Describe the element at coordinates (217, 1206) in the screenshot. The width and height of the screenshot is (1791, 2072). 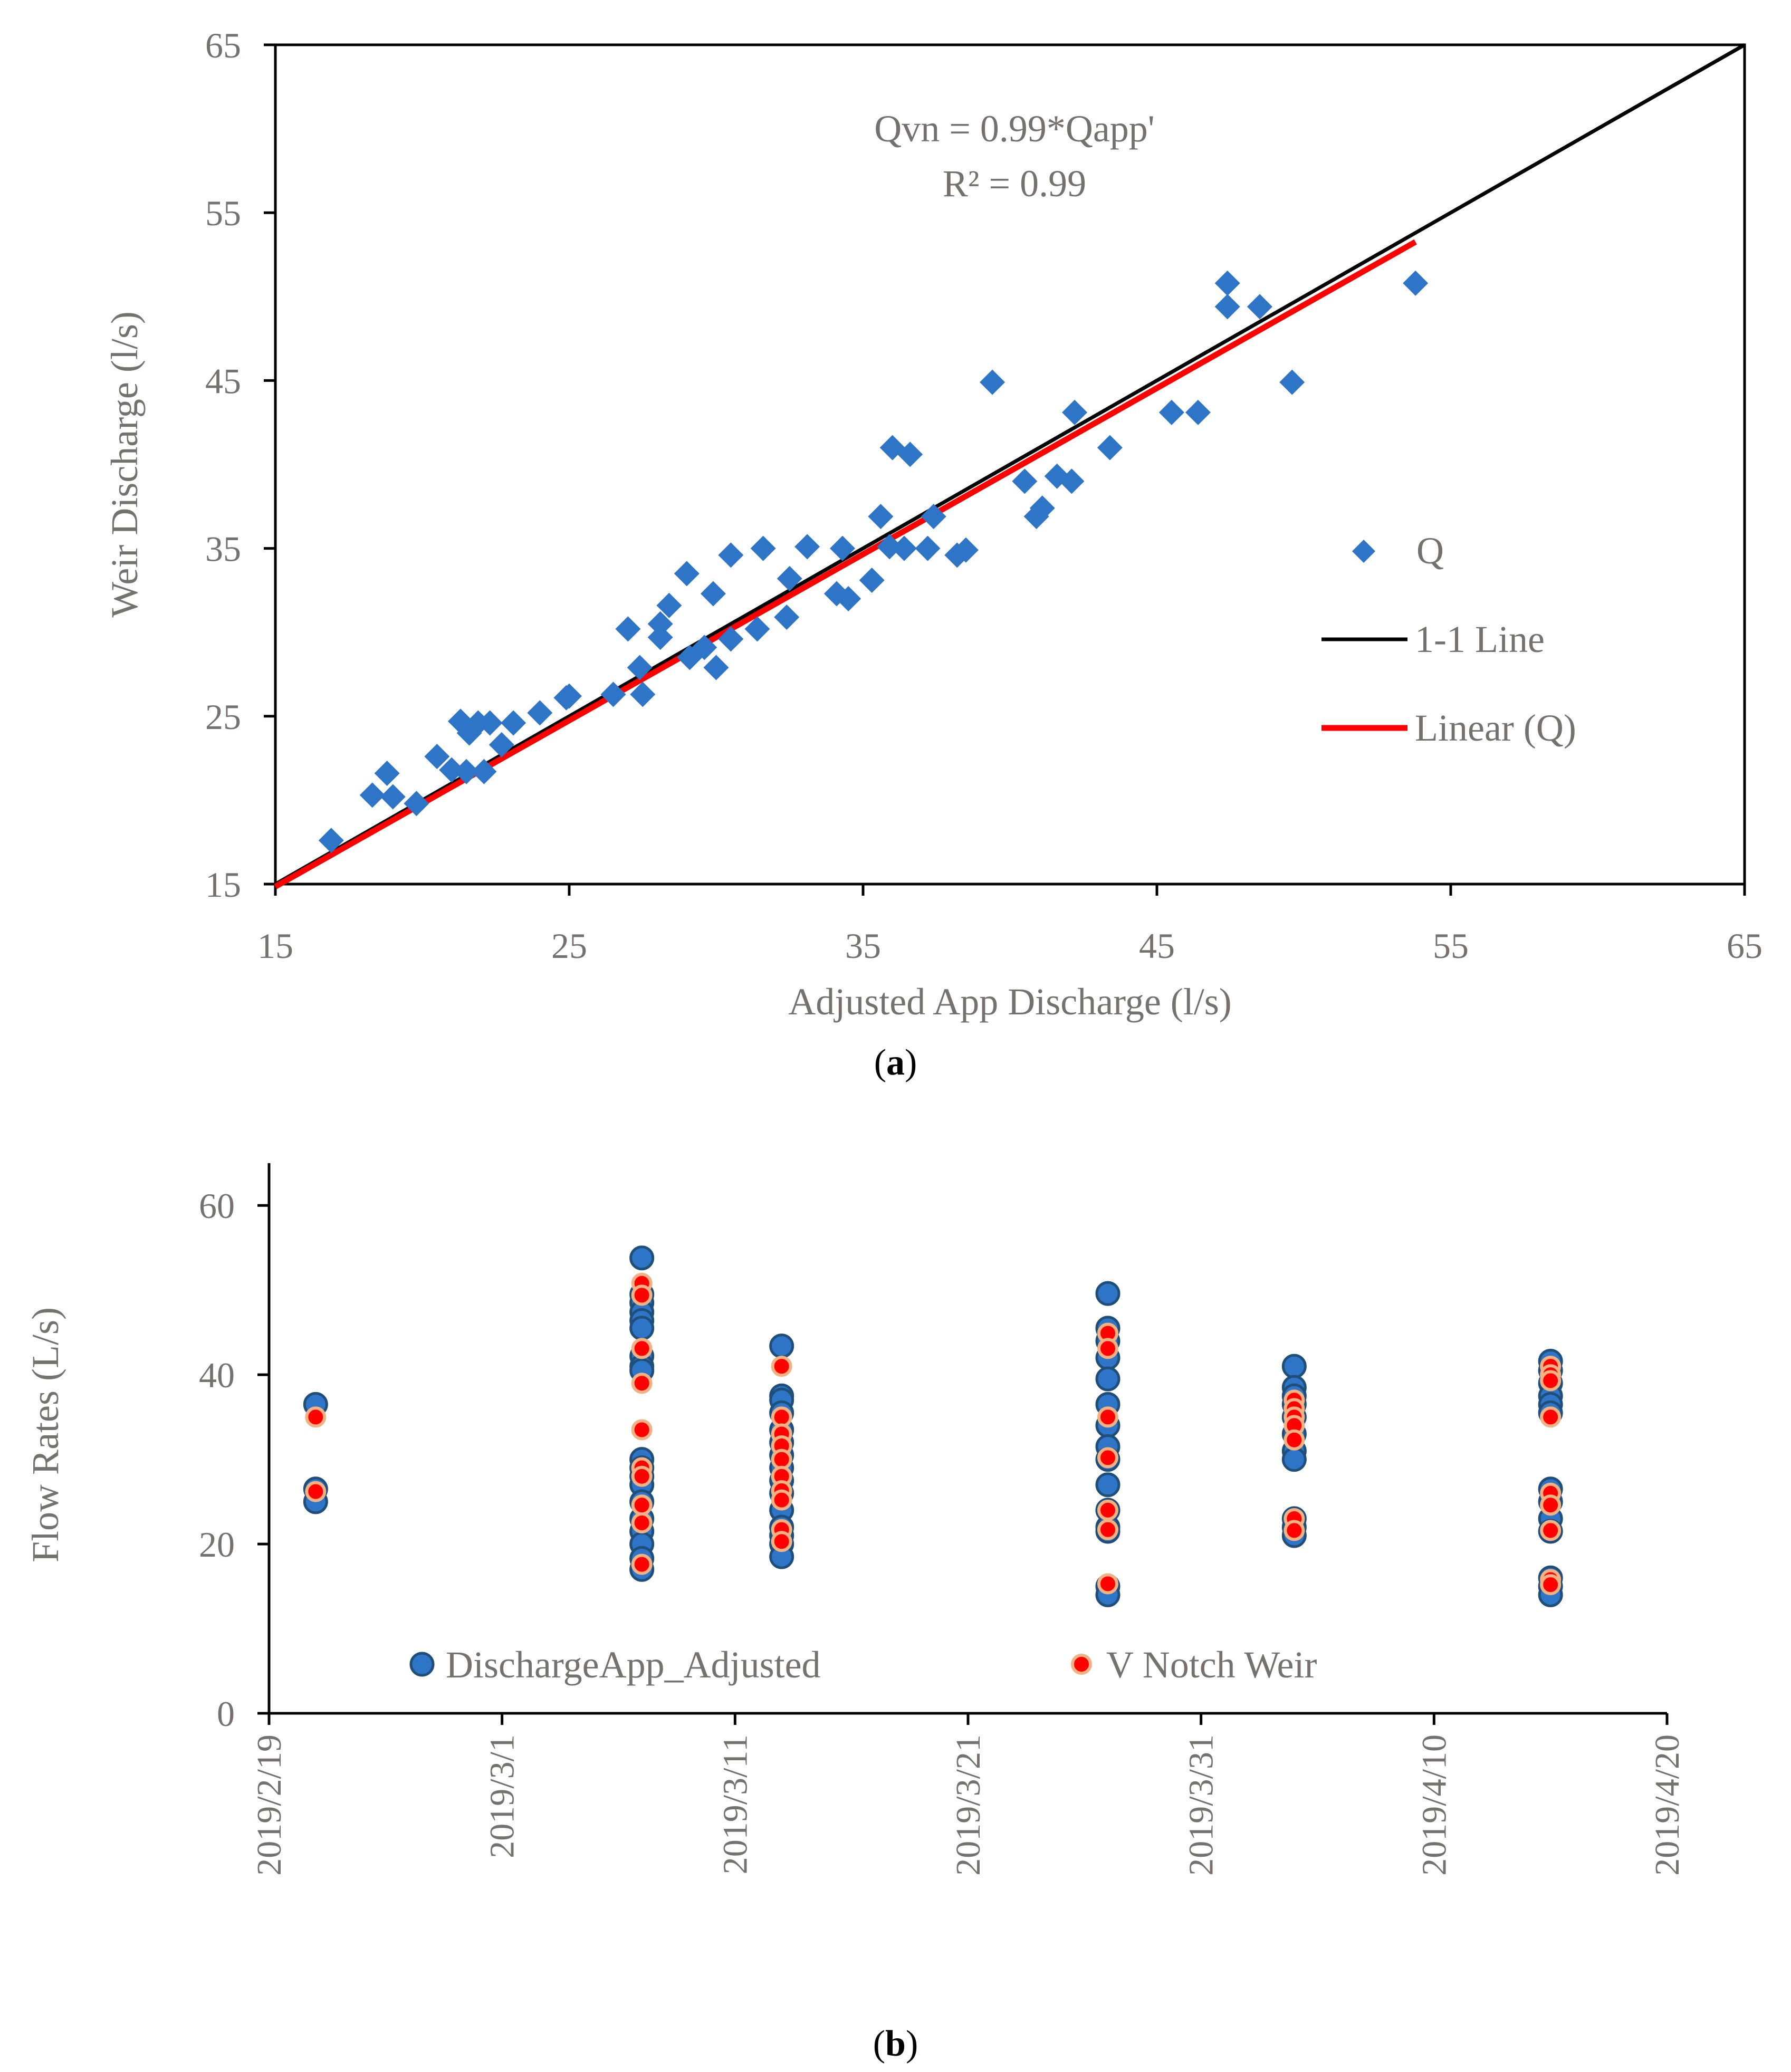
I see `y-tick-label: 60` at that location.